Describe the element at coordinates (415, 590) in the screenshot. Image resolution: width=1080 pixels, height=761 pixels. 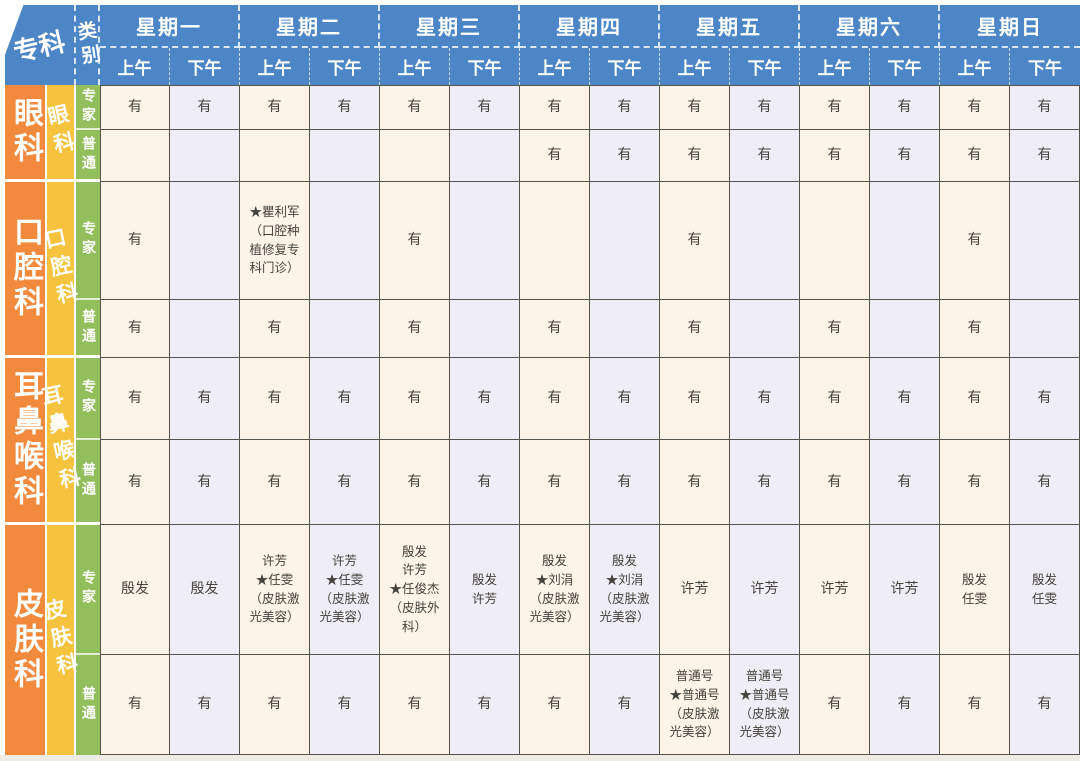
I see `schedule-cell: 殷发 许芳 ★任俊杰 （皮肤外 科）` at that location.